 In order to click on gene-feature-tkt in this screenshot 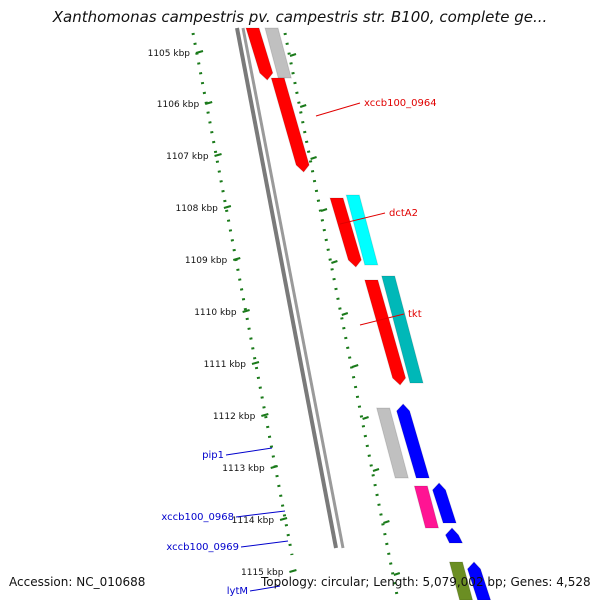, I will do `click(402, 329)`.